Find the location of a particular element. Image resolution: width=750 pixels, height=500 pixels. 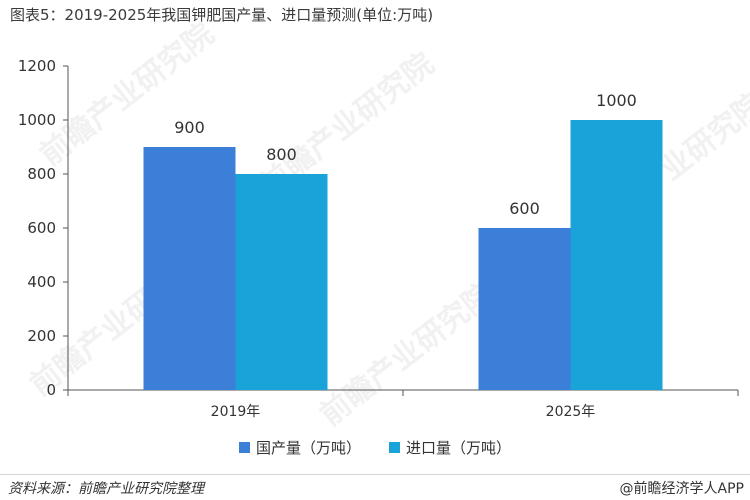

legend-swatch-imports is located at coordinates (394, 447).